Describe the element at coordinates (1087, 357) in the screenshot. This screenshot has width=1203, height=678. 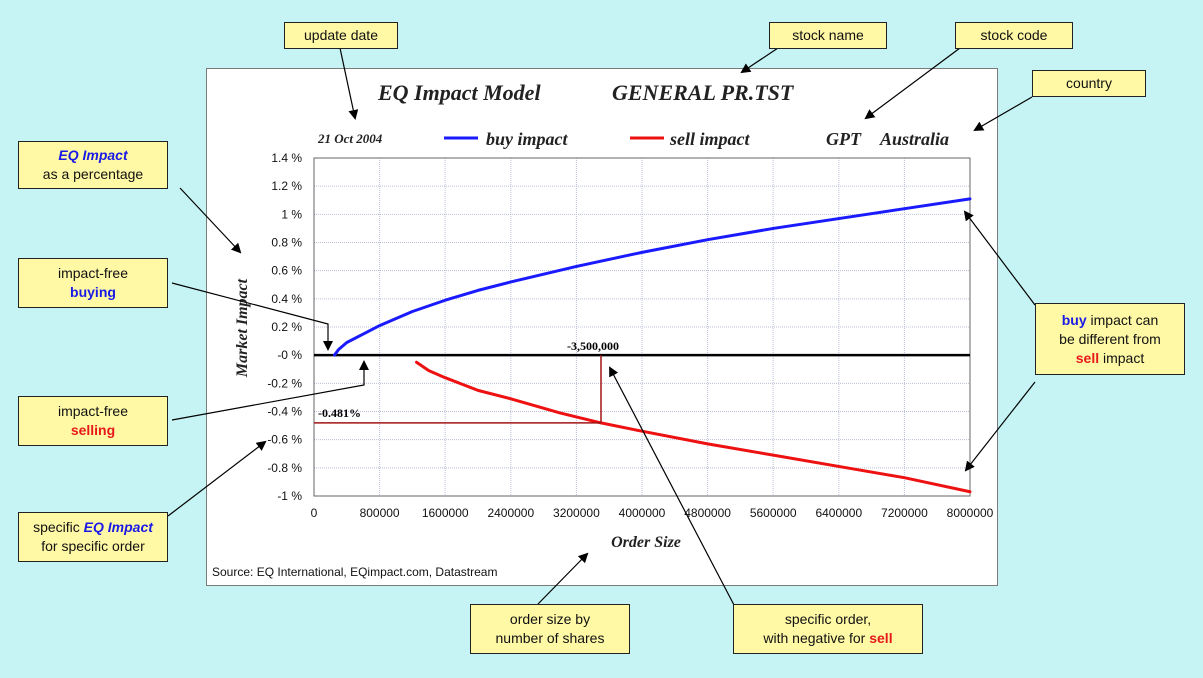
I see `callout-buy-diff-4: sell` at that location.